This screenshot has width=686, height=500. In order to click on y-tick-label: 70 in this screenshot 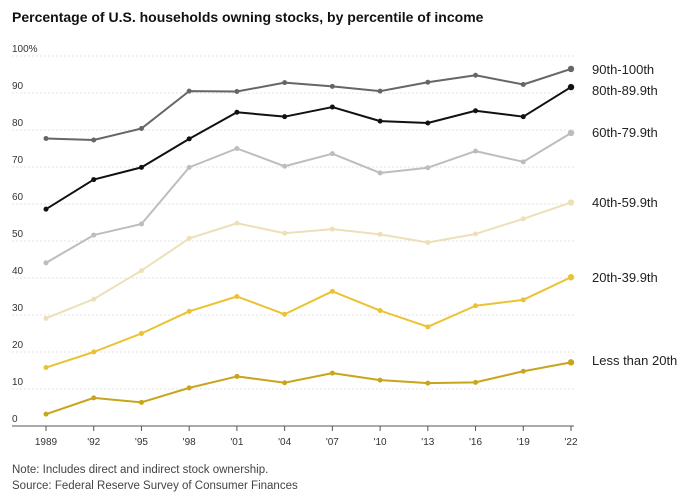, I will do `click(18, 160)`.